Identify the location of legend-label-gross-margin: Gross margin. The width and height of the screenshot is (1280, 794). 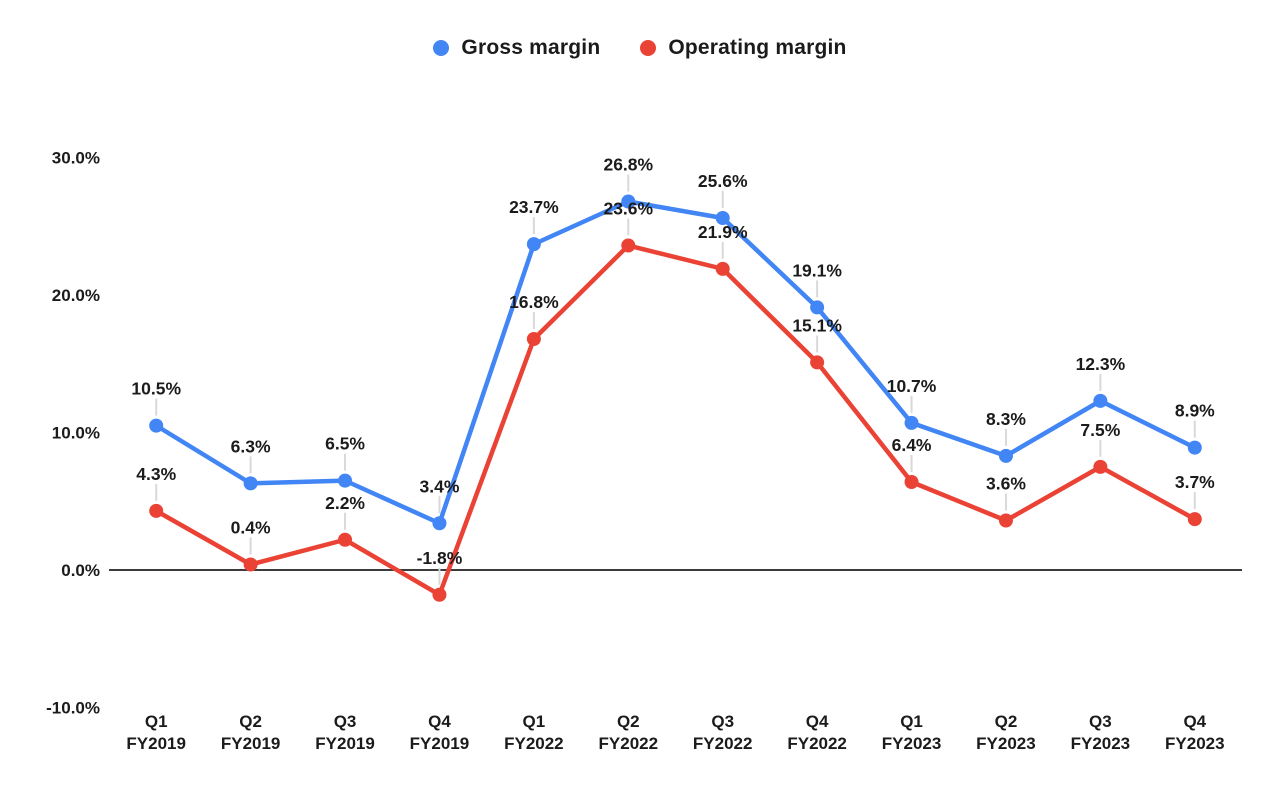
(531, 47).